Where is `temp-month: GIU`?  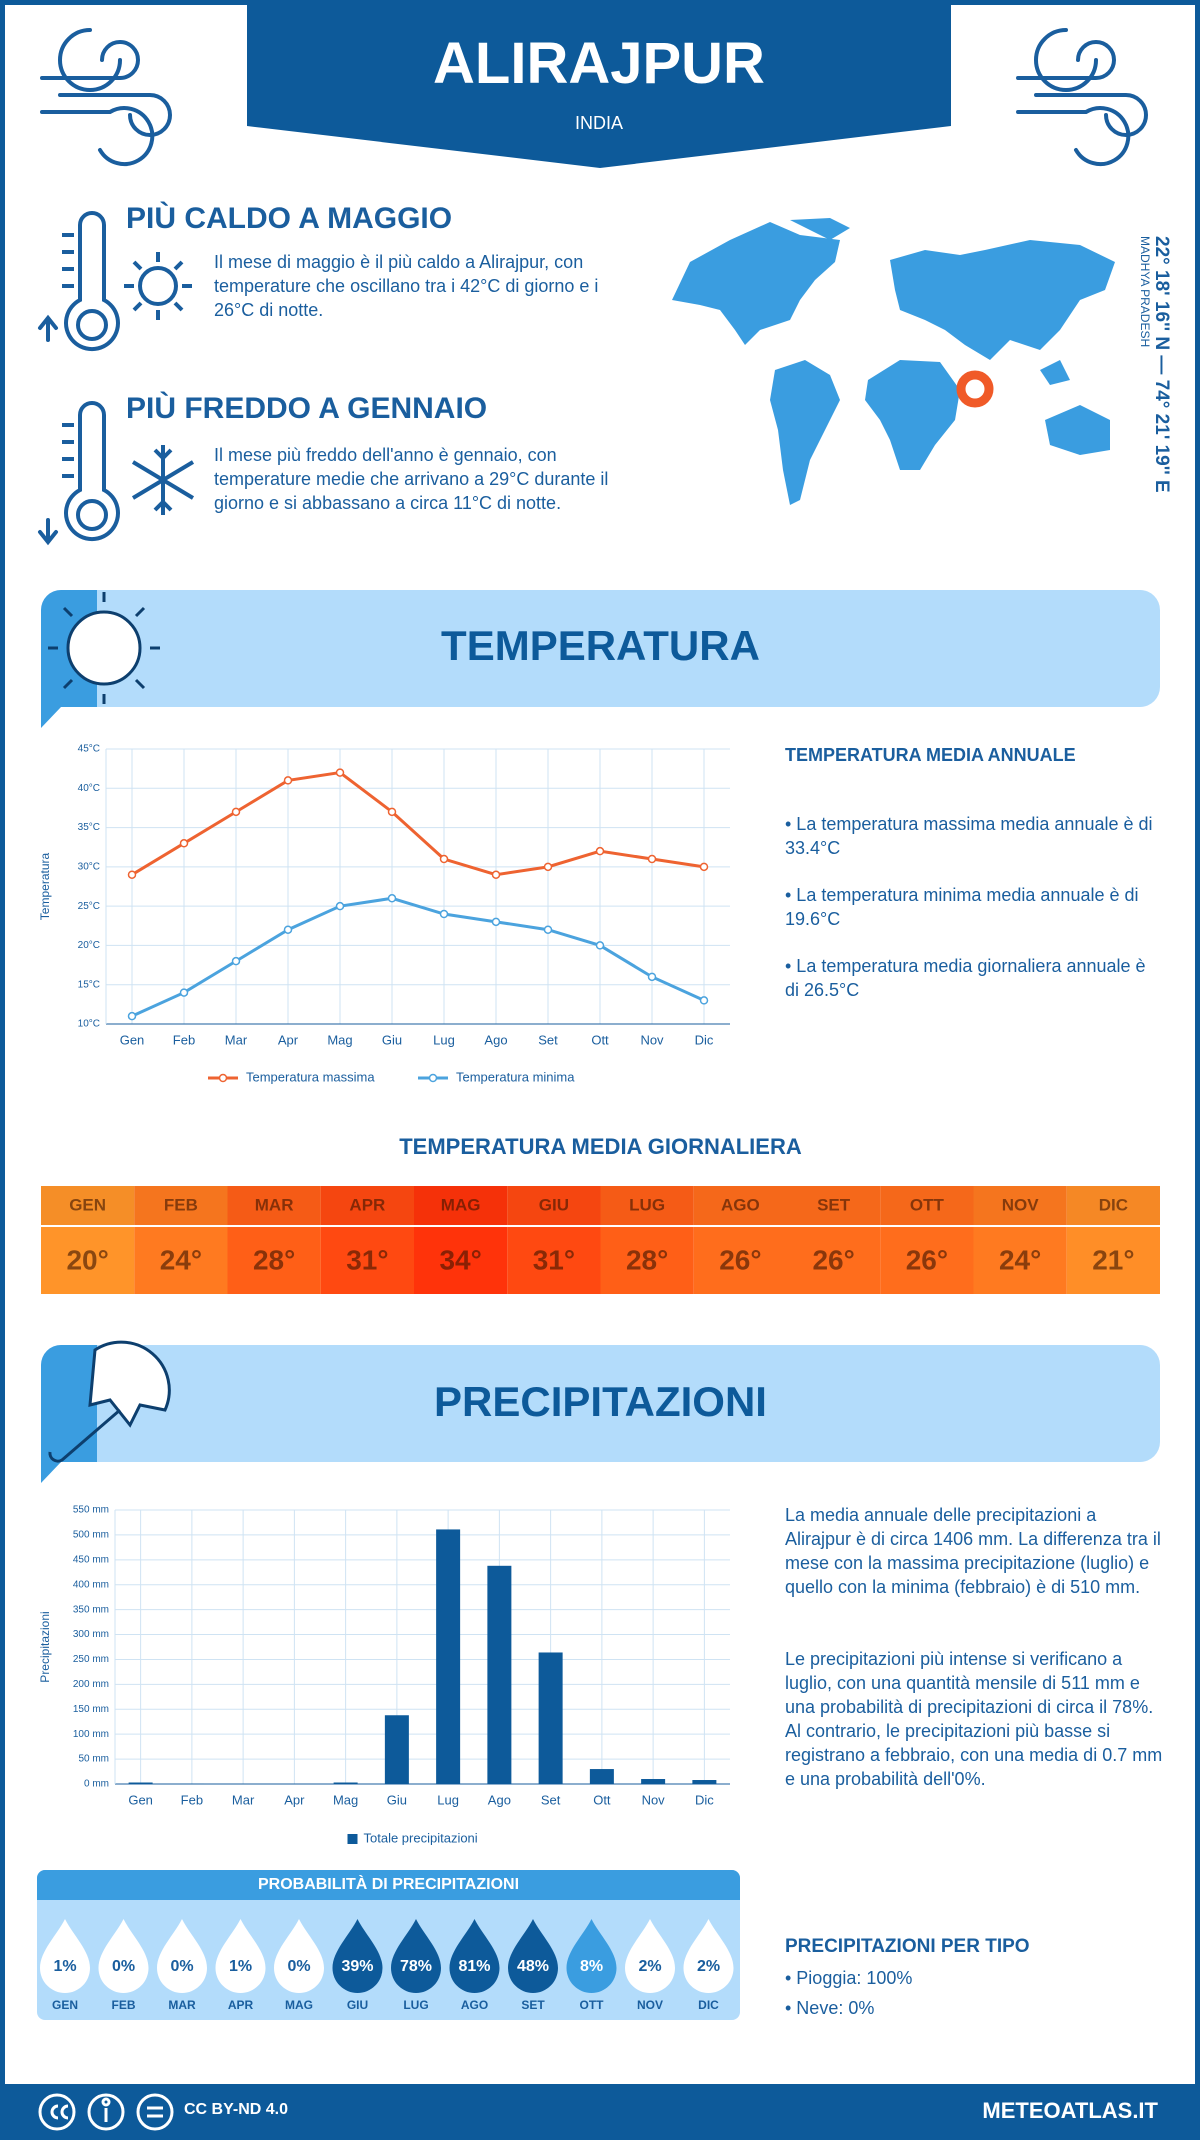 temp-month: GIU is located at coordinates (554, 1204).